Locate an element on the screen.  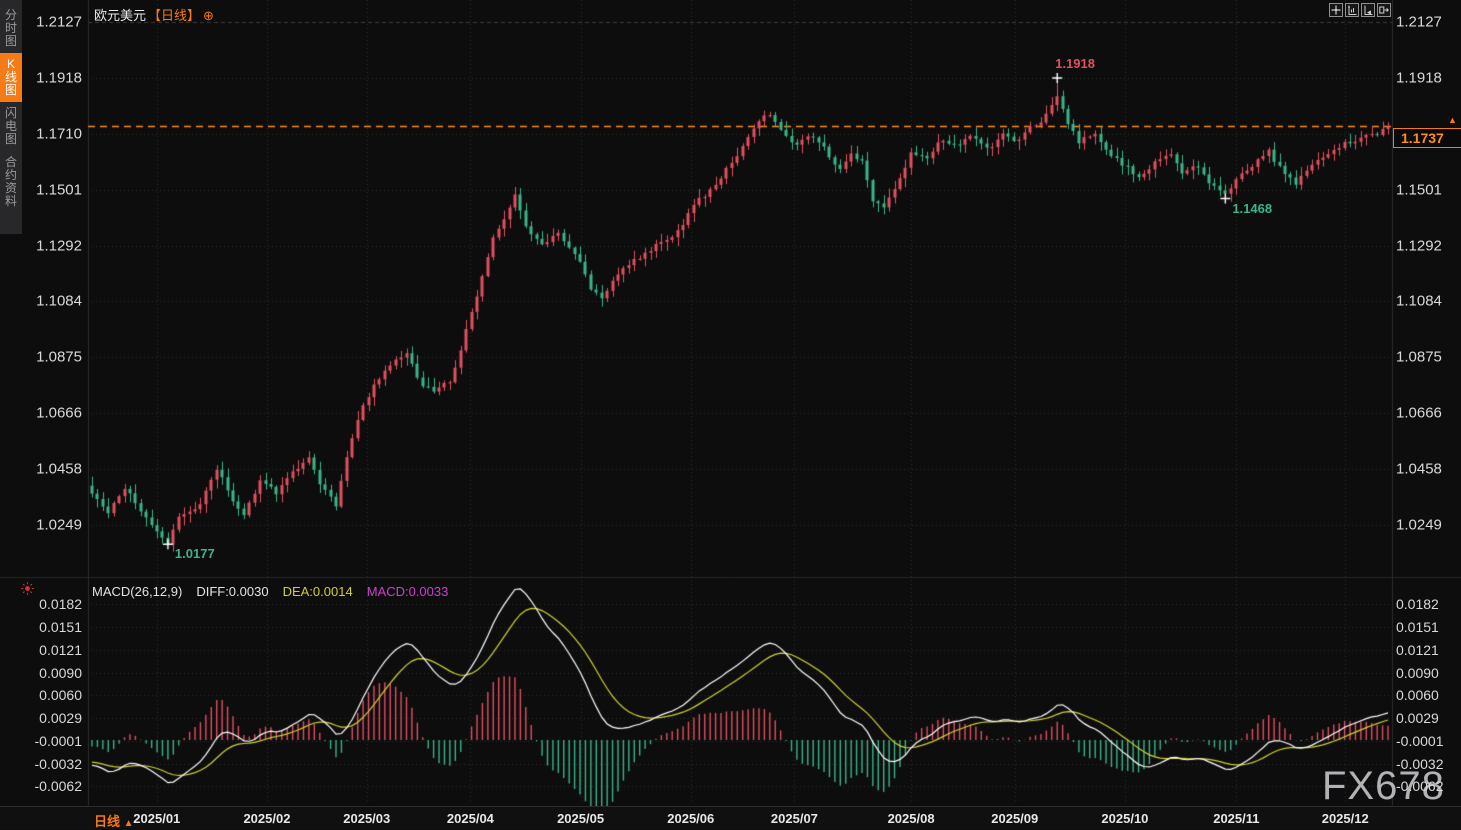
x-axis-month-label: 2025/11 is located at coordinates (1236, 818).